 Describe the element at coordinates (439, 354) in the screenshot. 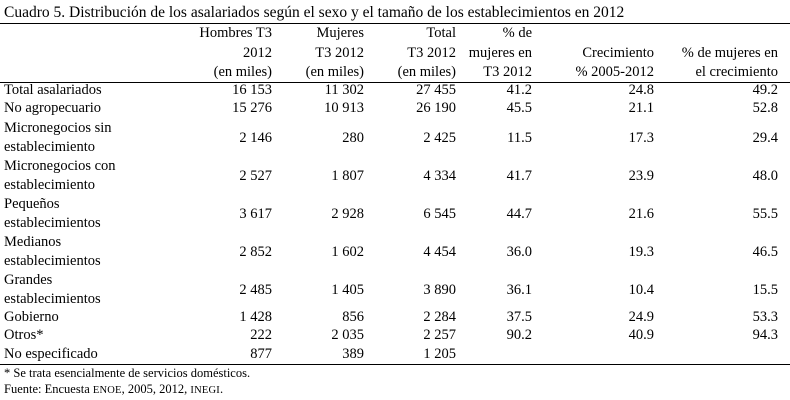

I see `cell-total: 1 205` at that location.